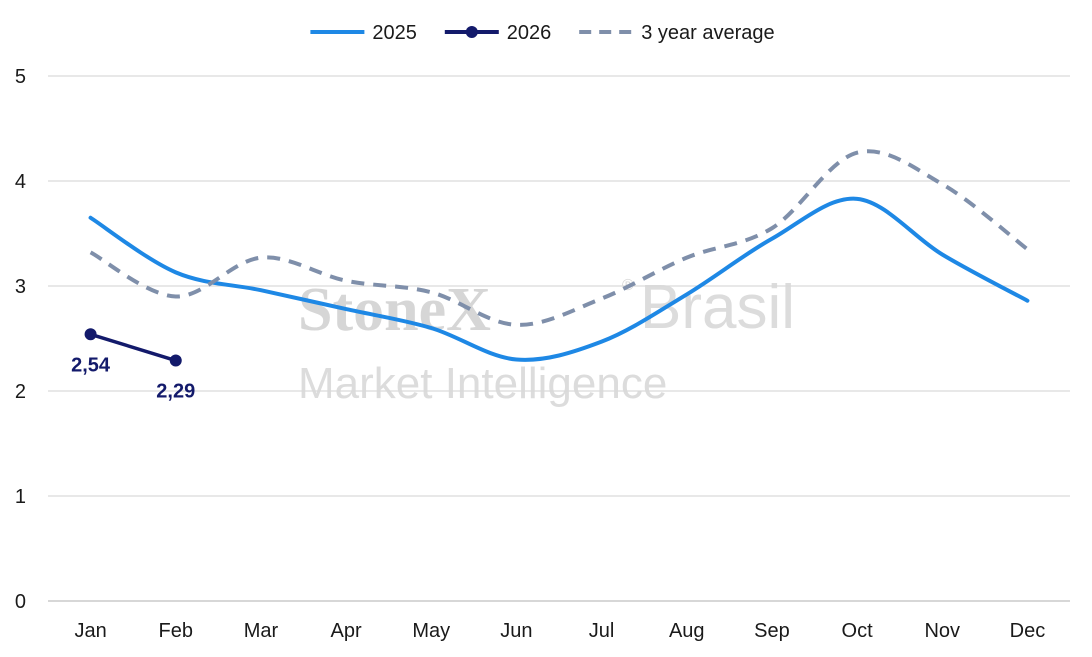 This screenshot has height=657, width=1092. What do you see at coordinates (559, 631) in the screenshot?
I see `x-axis: Jan Feb Mar Apr May Jun Jul Aug Sep Oct Nov Dec` at bounding box center [559, 631].